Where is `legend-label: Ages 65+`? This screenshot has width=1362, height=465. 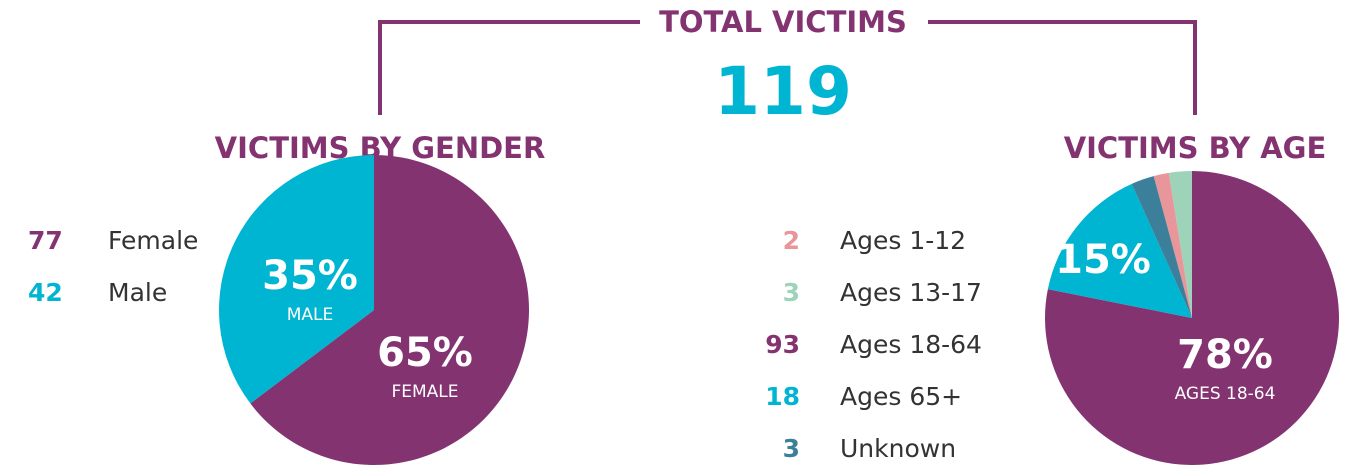
legend-label: Ages 65+ is located at coordinates (901, 396).